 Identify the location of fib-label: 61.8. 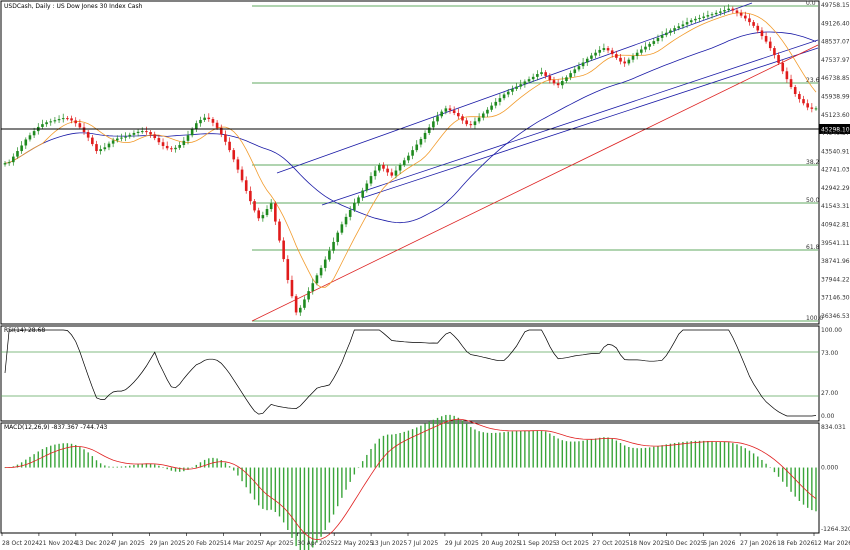
(813, 247).